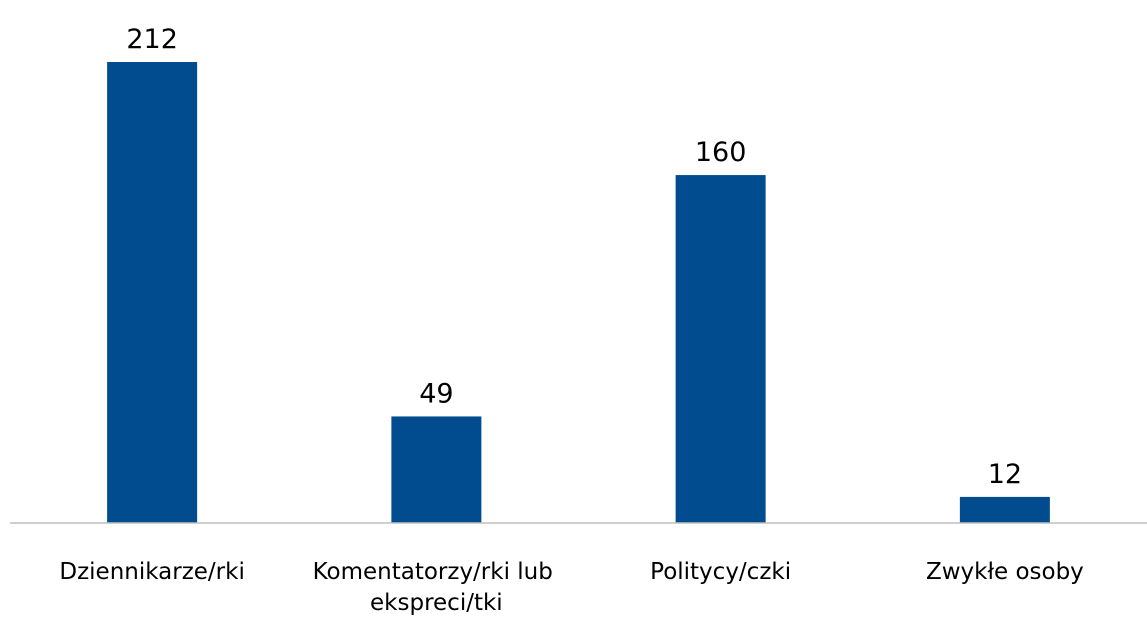  What do you see at coordinates (436, 393) in the screenshot?
I see `value-label: 49` at bounding box center [436, 393].